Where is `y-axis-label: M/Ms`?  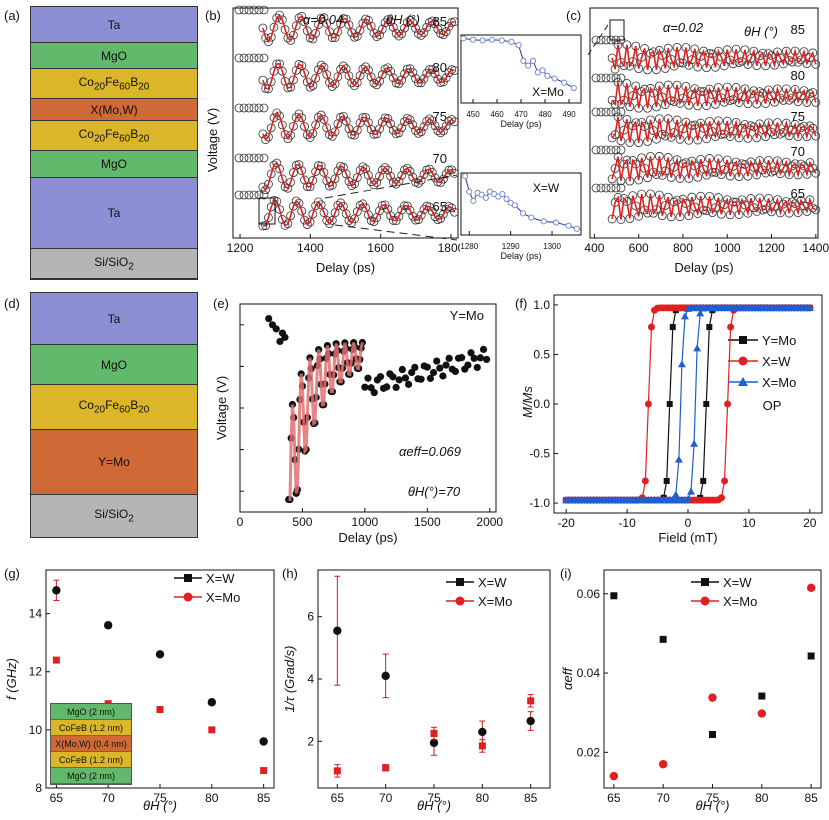 y-axis-label: M/Ms is located at coordinates (527, 402).